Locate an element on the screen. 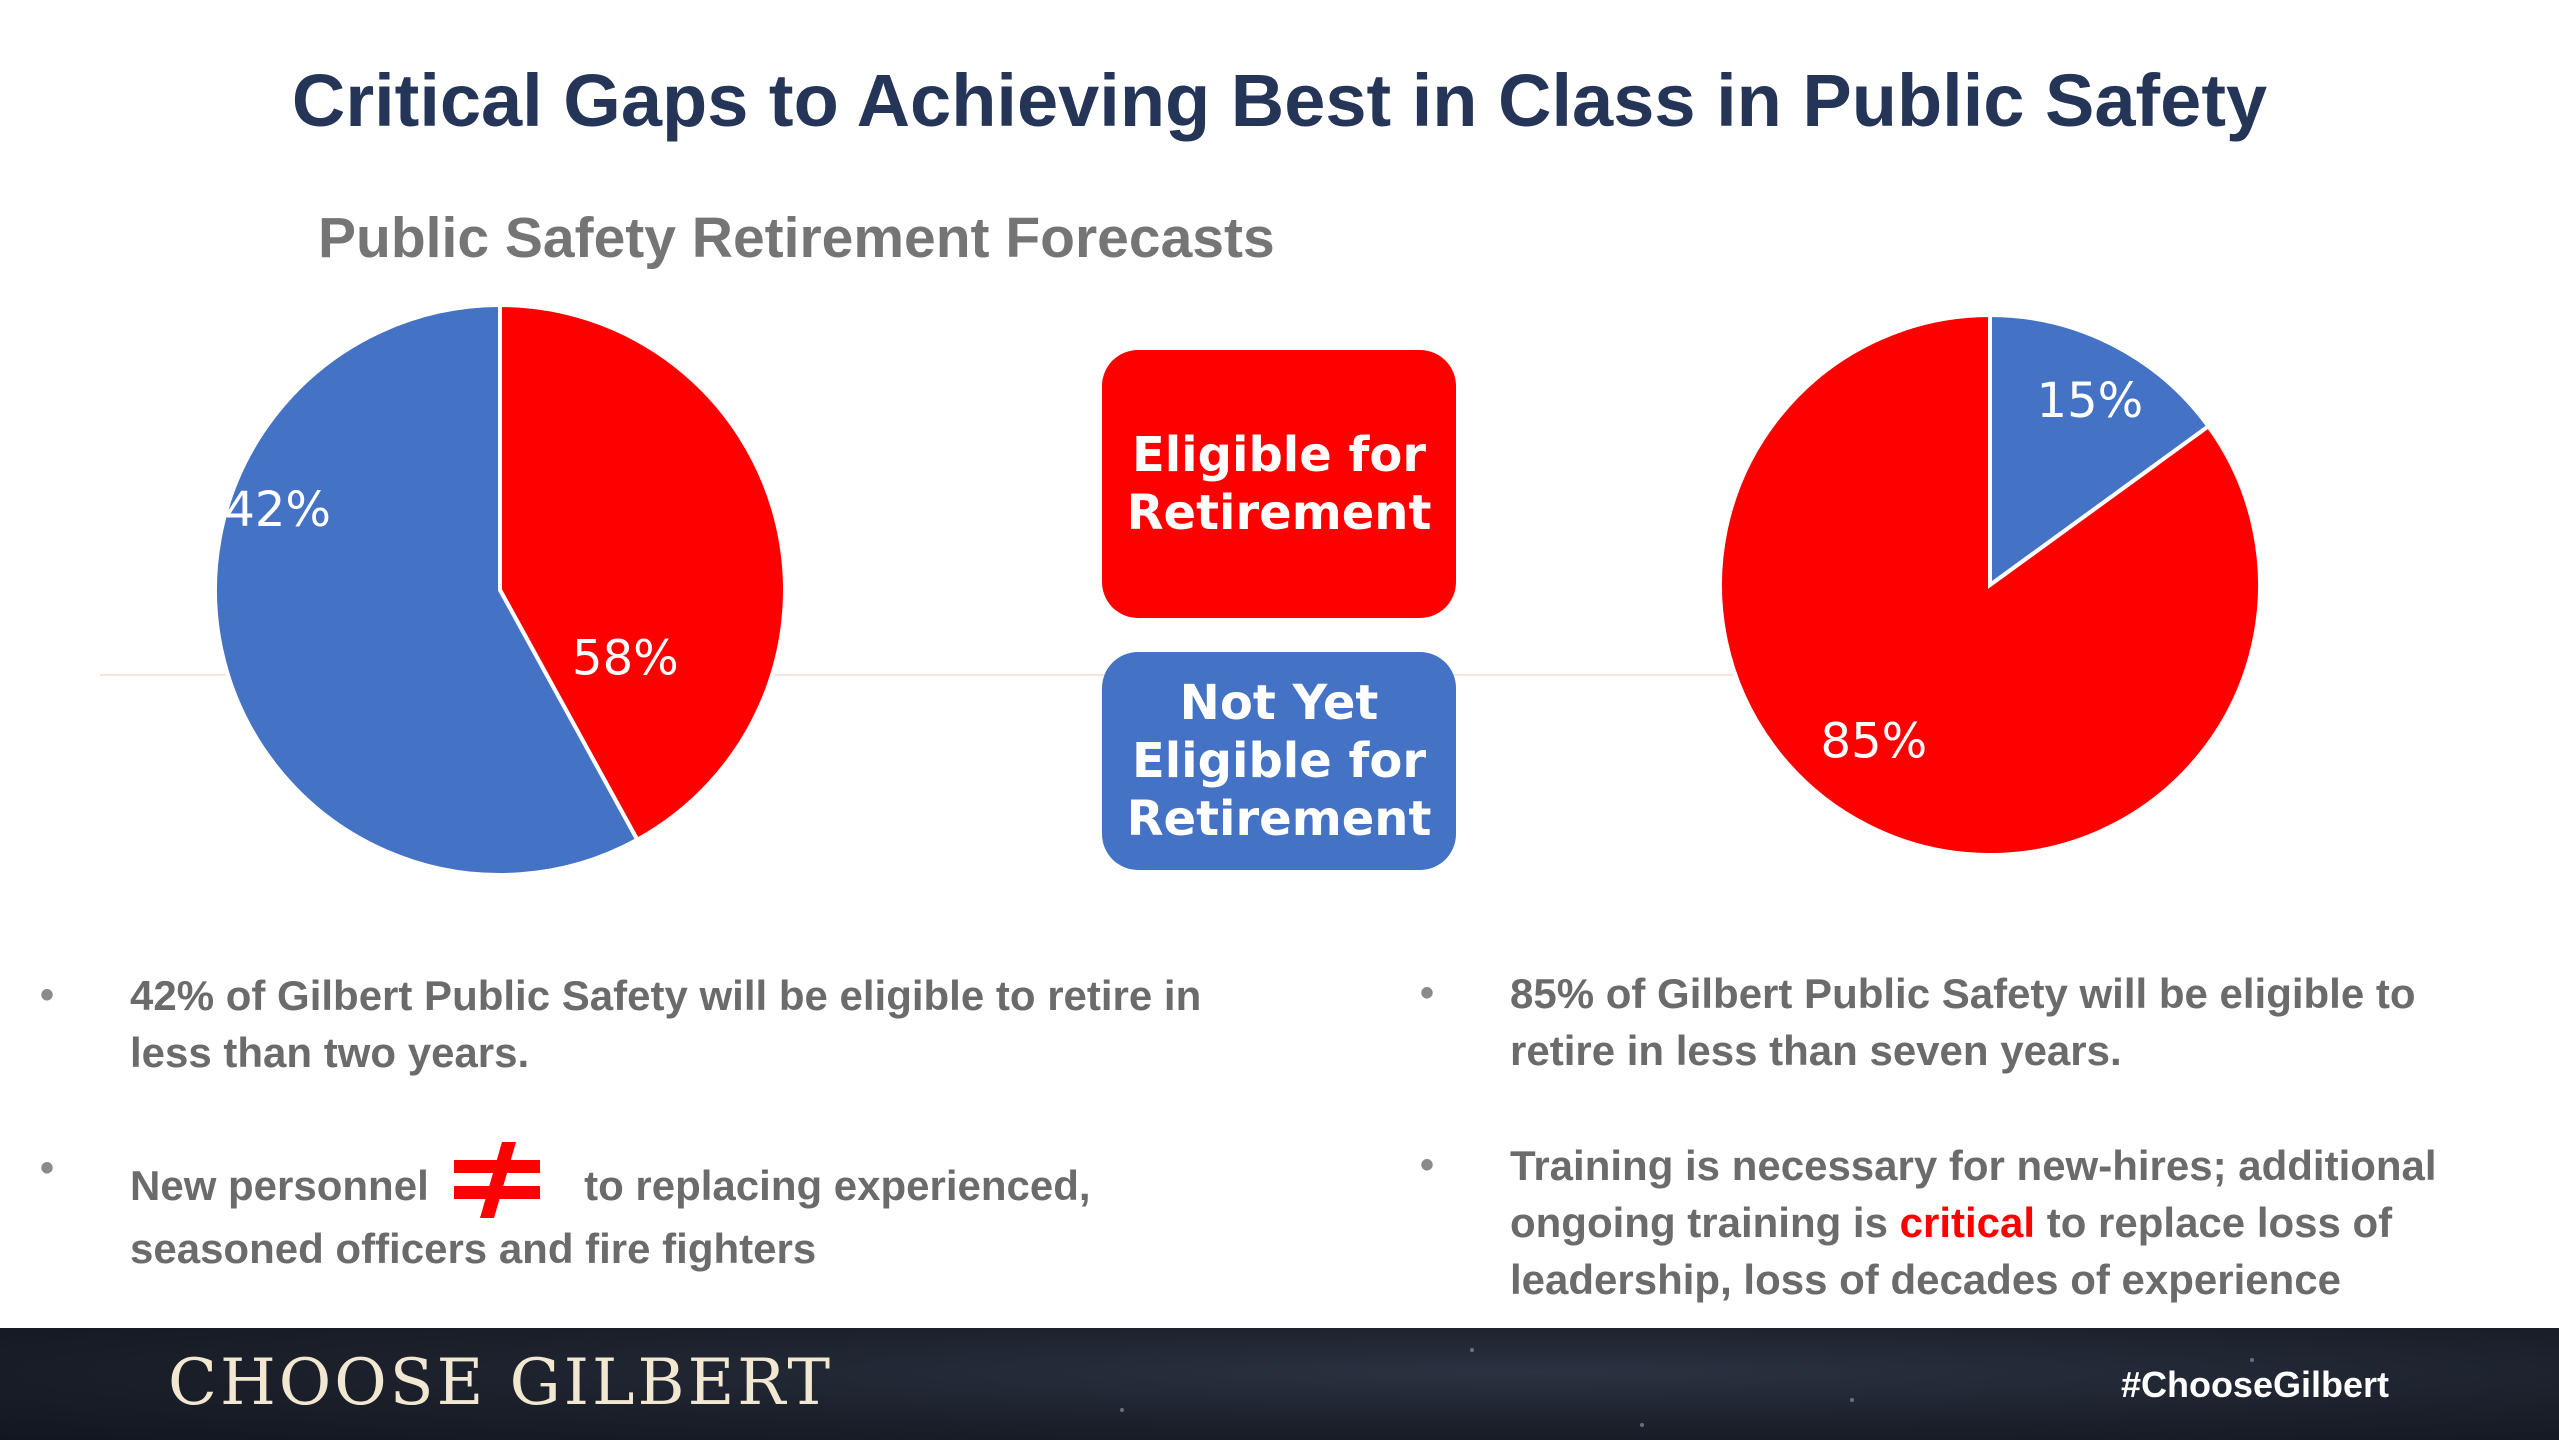  footer-bar: CHOOSE GILBERT #ChooseGilbert is located at coordinates (1279, 1384).